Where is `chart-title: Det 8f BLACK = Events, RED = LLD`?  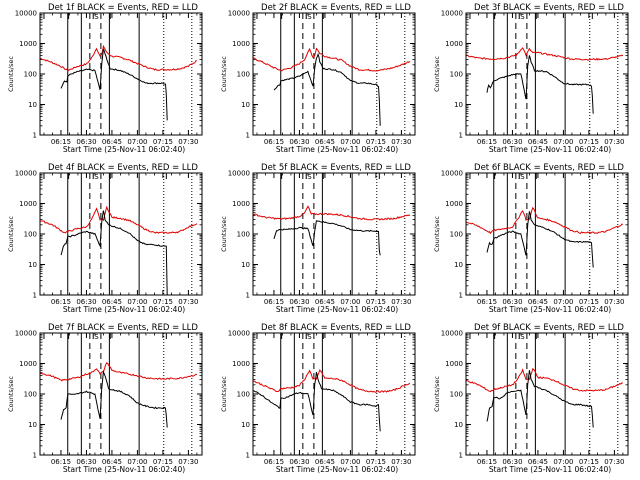 chart-title: Det 8f BLACK = Events, RED = LLD is located at coordinates (336, 328).